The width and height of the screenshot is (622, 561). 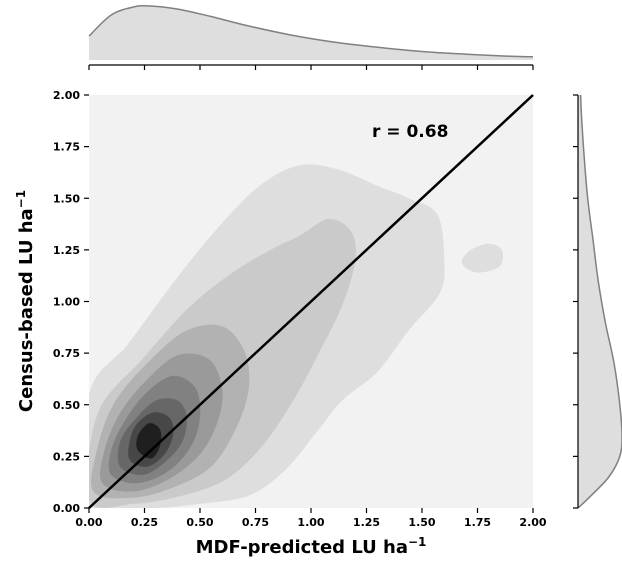 What do you see at coordinates (66, 198) in the screenshot?
I see `y-tick-label: 1.50` at bounding box center [66, 198].